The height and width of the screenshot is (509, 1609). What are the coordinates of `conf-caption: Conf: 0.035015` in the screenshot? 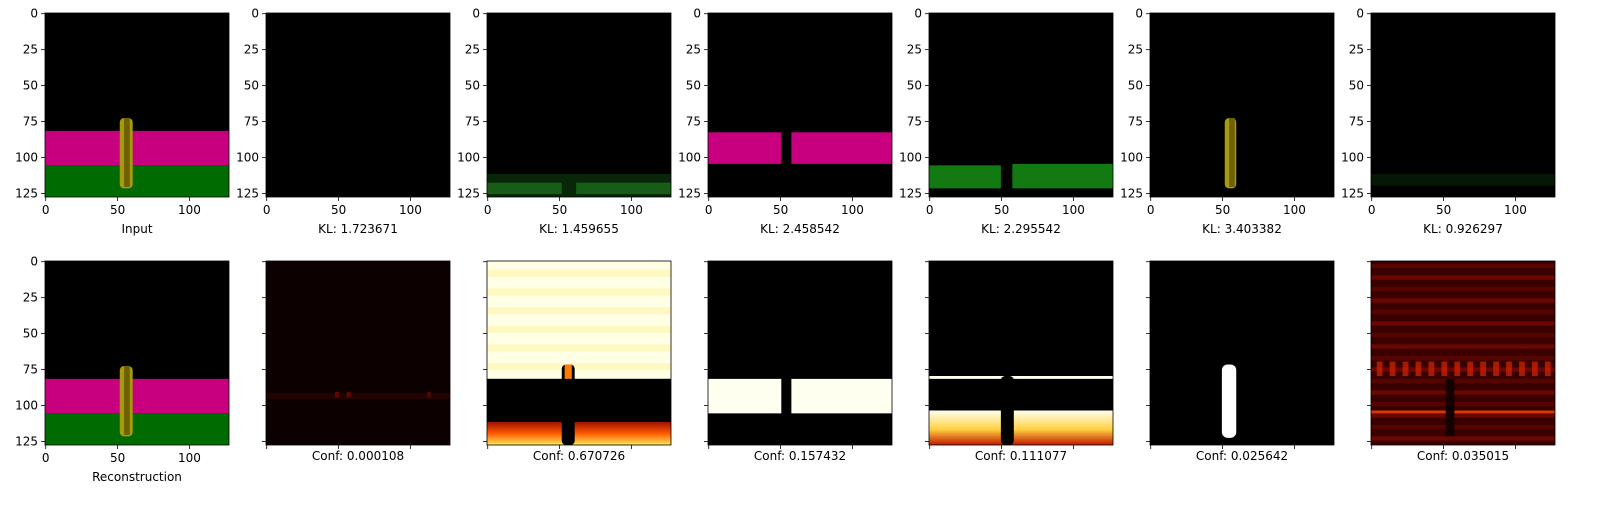 It's located at (1463, 456).